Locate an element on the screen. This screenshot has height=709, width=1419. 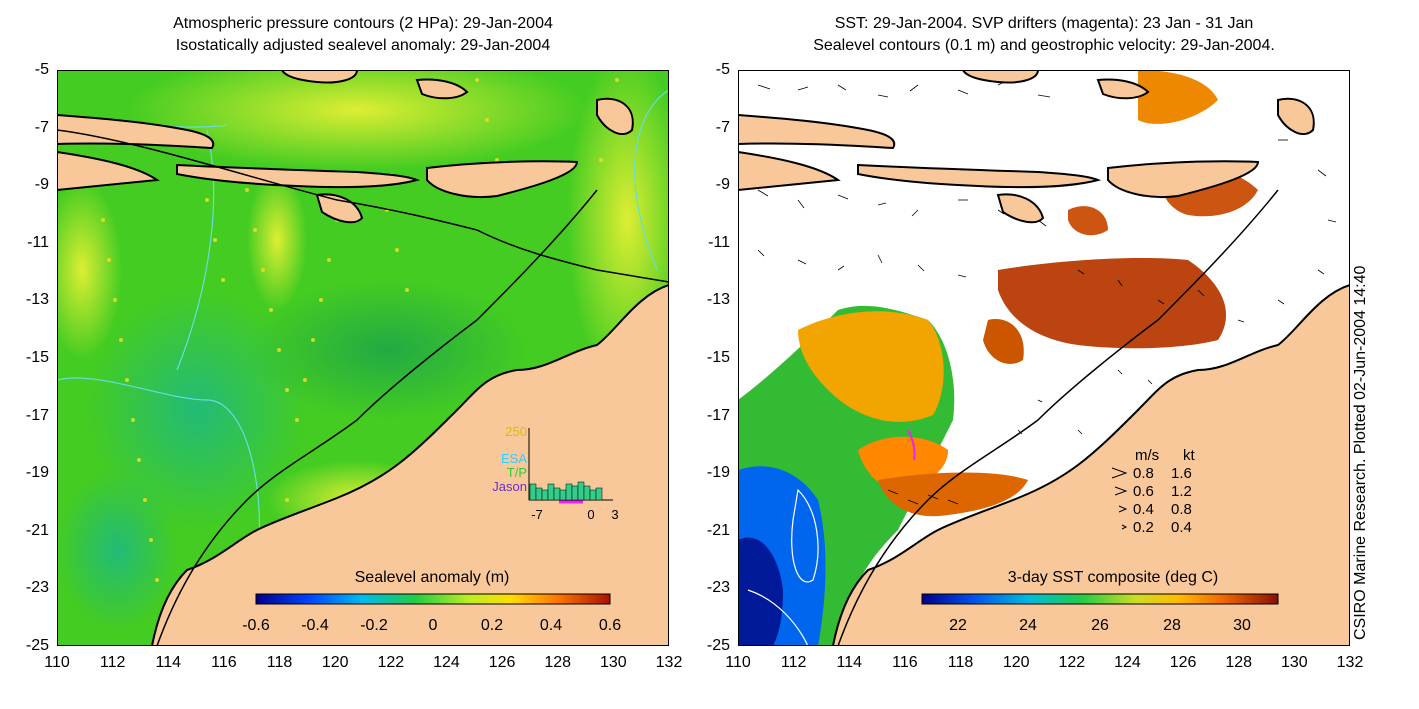
left-colorbar-ticks: -0.6 -0.4 -0.2 0 0.2 0.4 0.6 is located at coordinates (431, 625).